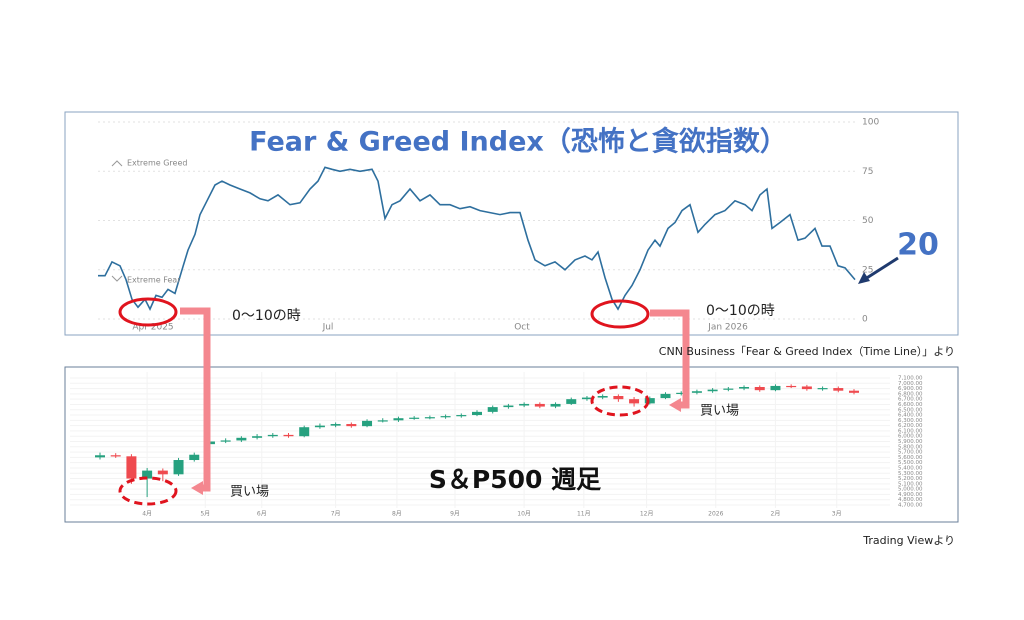 This screenshot has width=1024, height=620. Describe the element at coordinates (336, 514) in the screenshot. I see `x-tick-label: 7月` at that location.